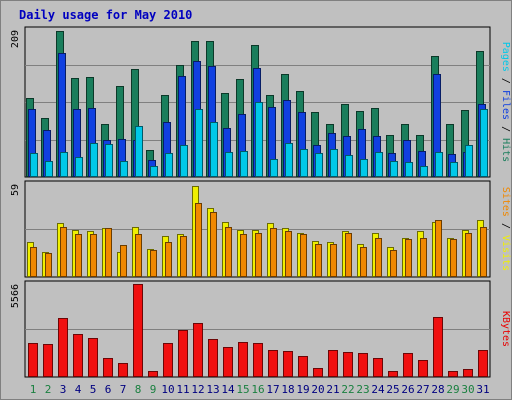  What do you see at coordinates (93, 389) in the screenshot?
I see `day-label-5: 5` at bounding box center [93, 389].